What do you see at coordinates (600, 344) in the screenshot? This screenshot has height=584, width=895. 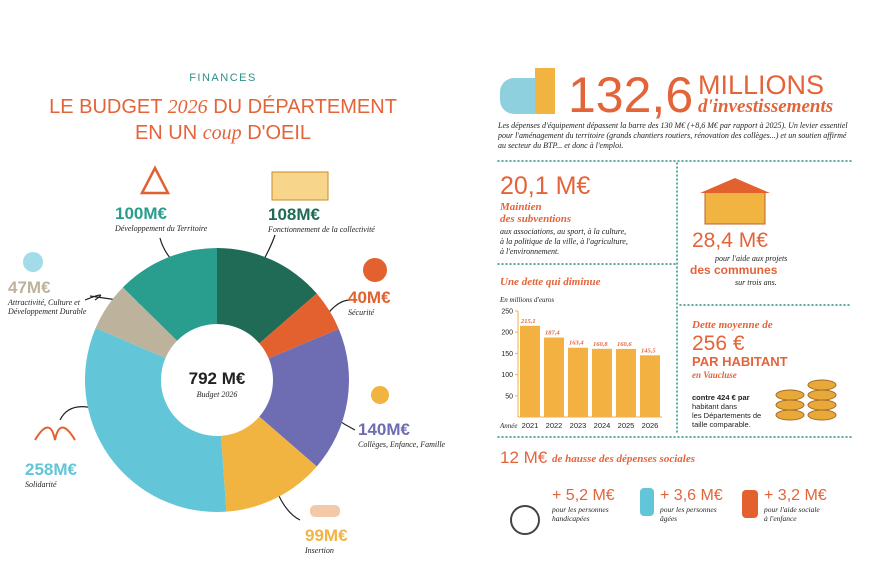 I see `value-label: 160,8` at bounding box center [600, 344].